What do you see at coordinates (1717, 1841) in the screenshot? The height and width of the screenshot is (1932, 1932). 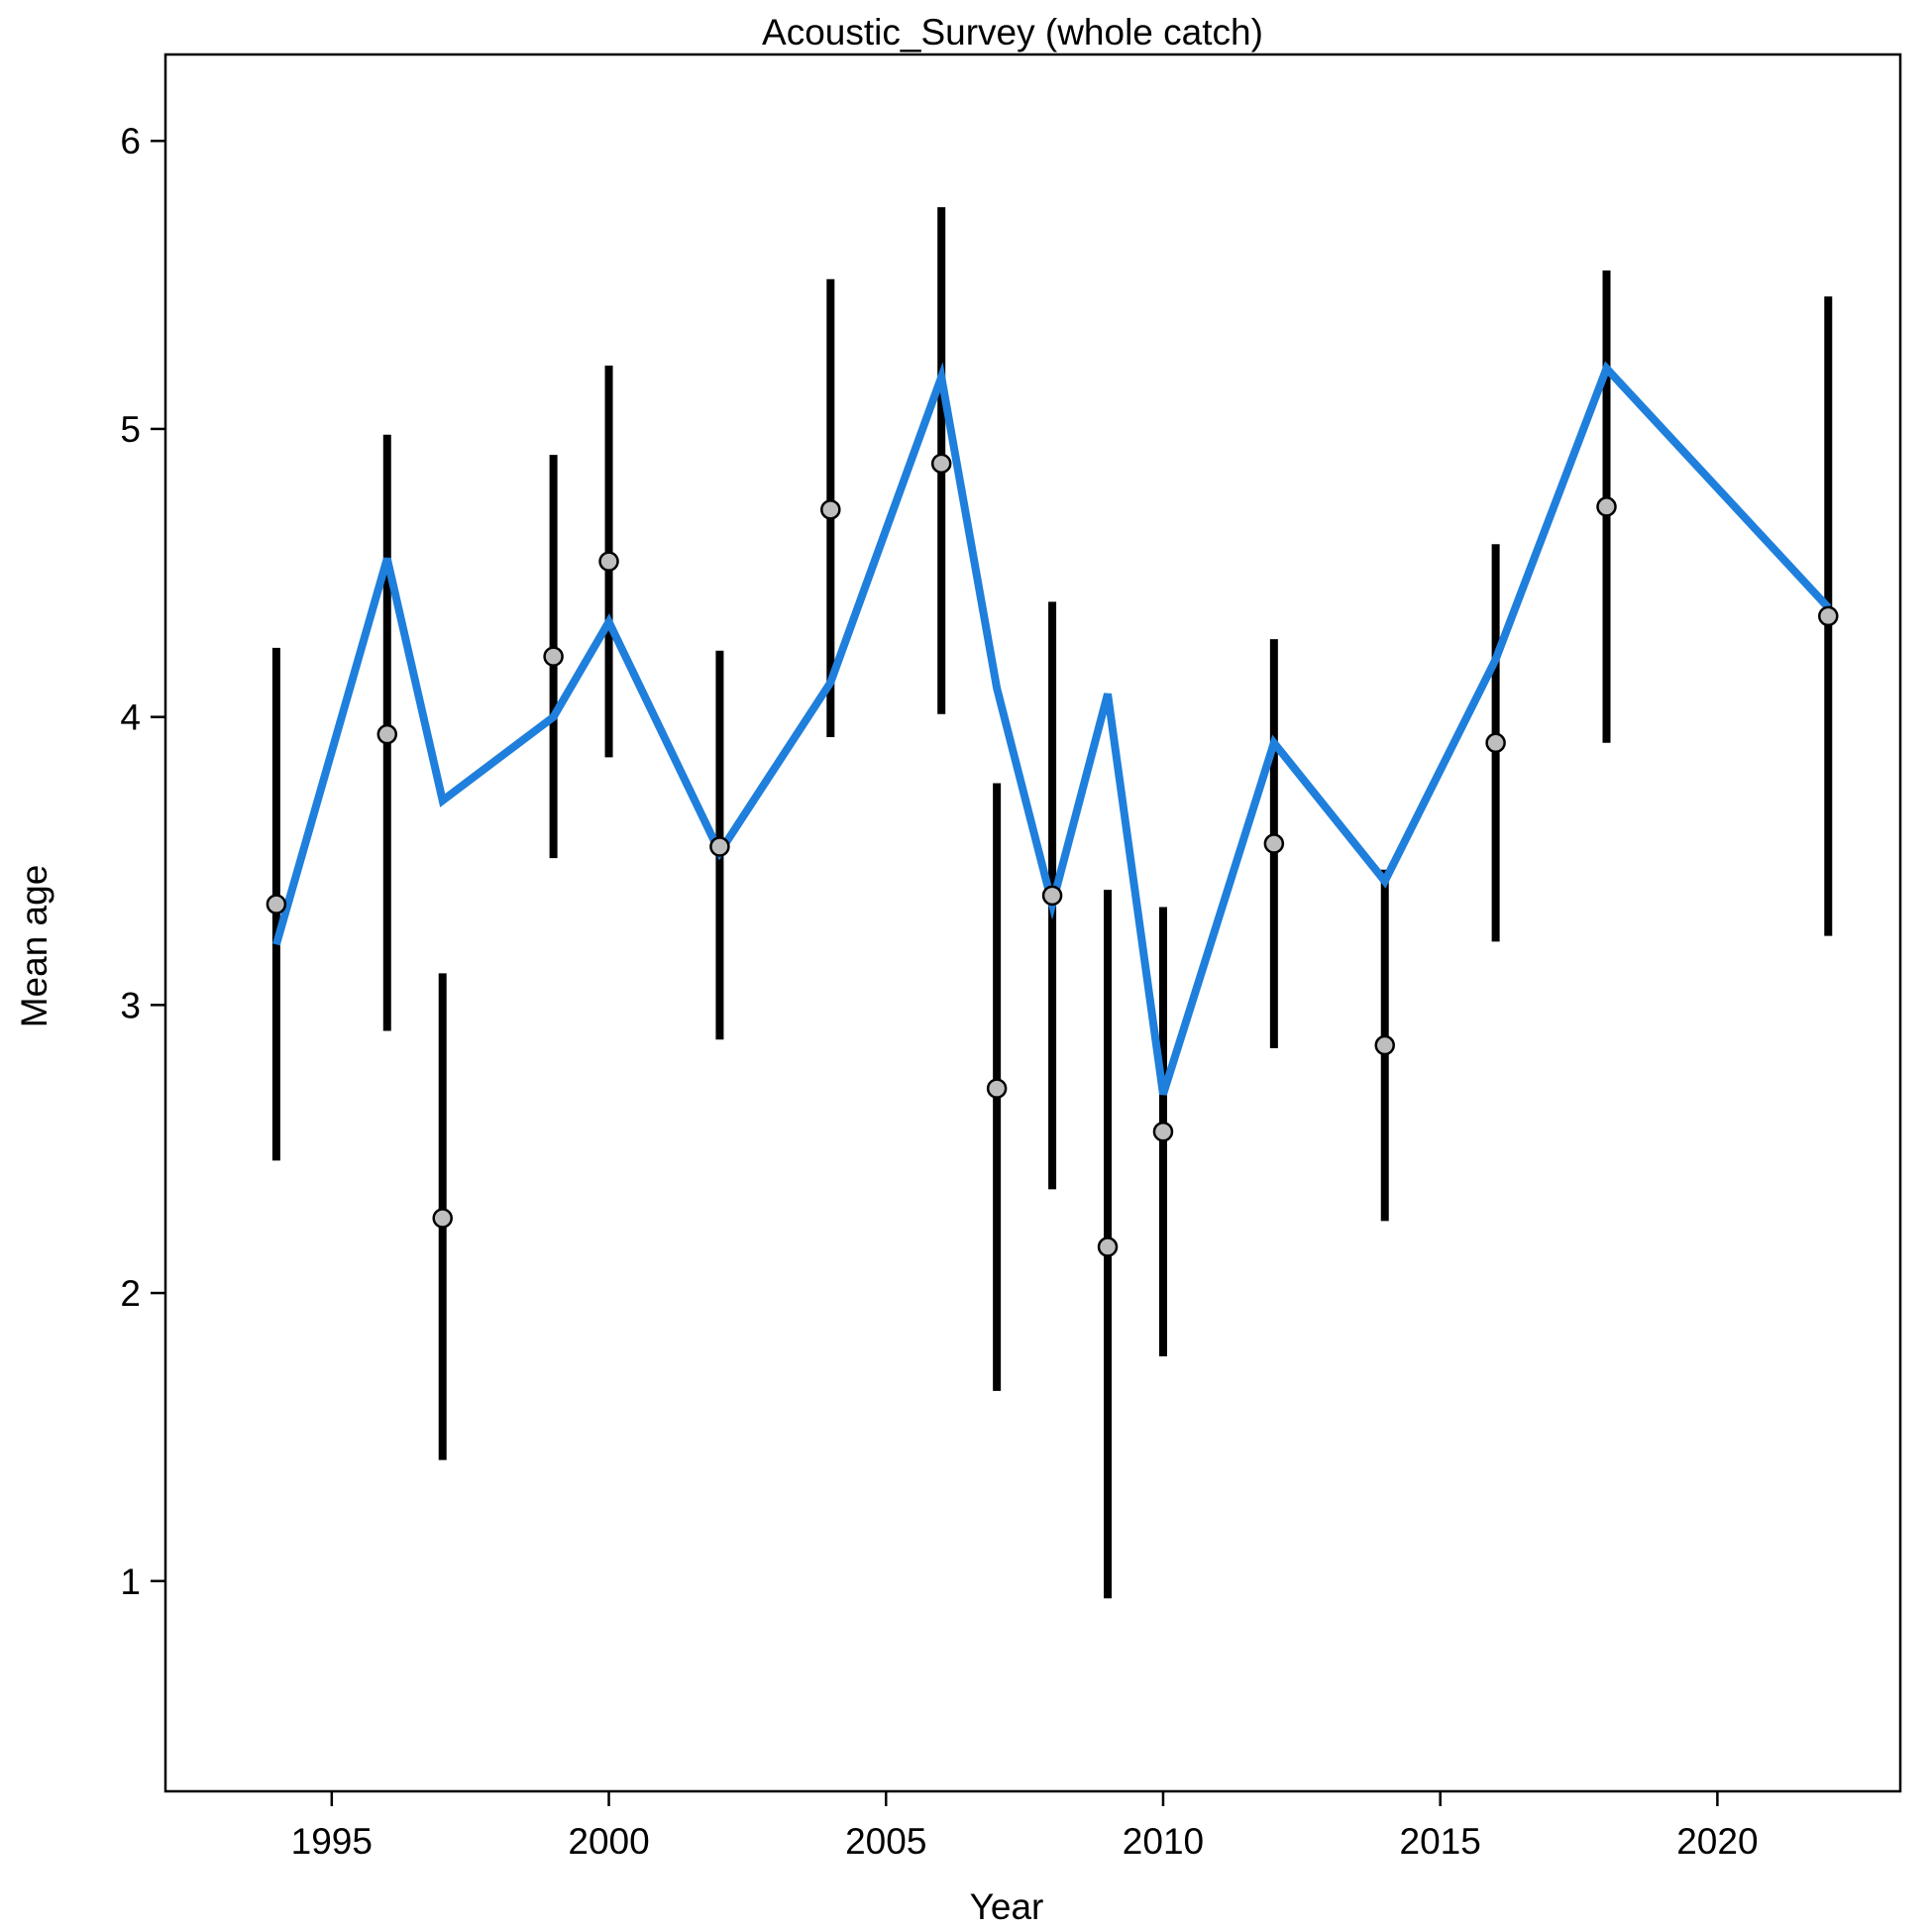 I see `x-tick-label: 2020` at bounding box center [1717, 1841].